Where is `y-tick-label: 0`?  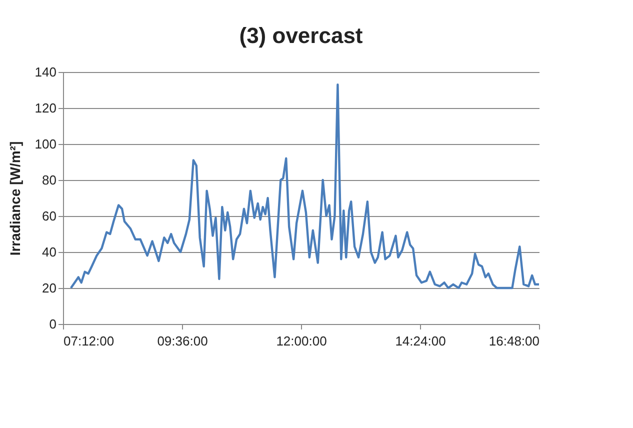
y-tick-label: 0 is located at coordinates (52, 324).